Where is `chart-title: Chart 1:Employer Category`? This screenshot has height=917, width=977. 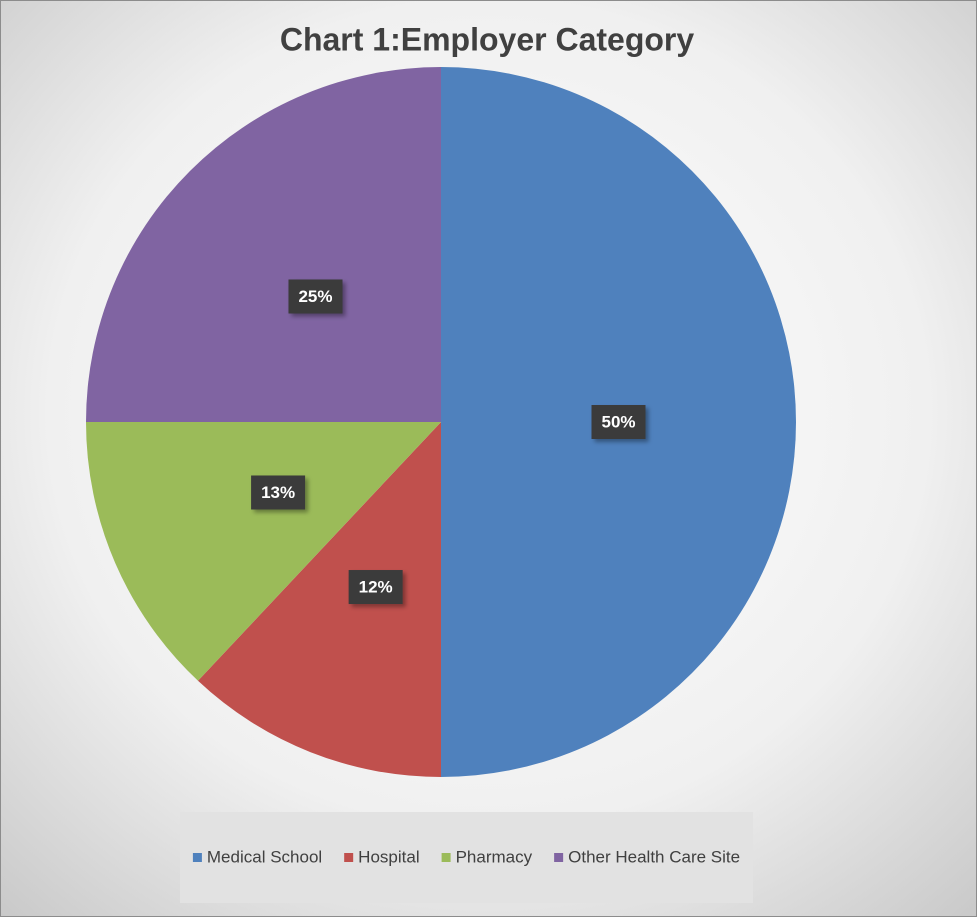
chart-title: Chart 1:Employer Category is located at coordinates (487, 39).